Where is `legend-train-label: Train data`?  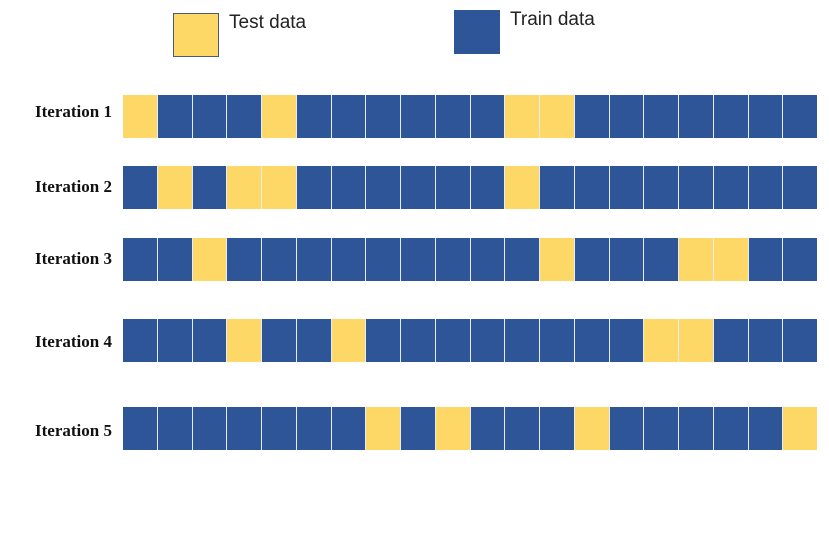 legend-train-label: Train data is located at coordinates (552, 19).